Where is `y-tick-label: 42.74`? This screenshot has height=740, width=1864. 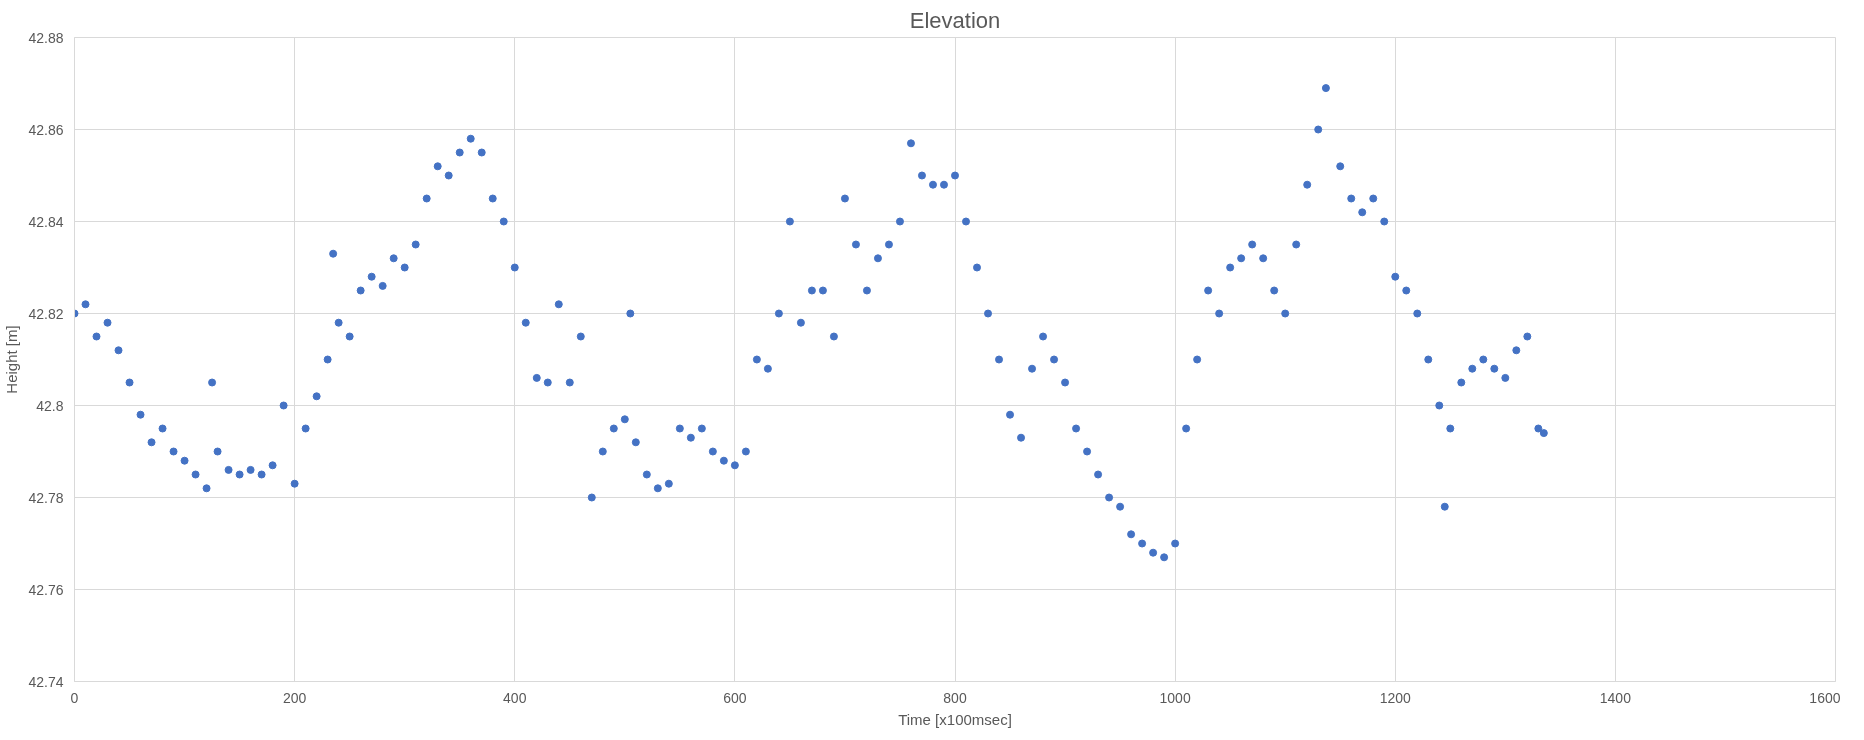
y-tick-label: 42.74 is located at coordinates (46, 681).